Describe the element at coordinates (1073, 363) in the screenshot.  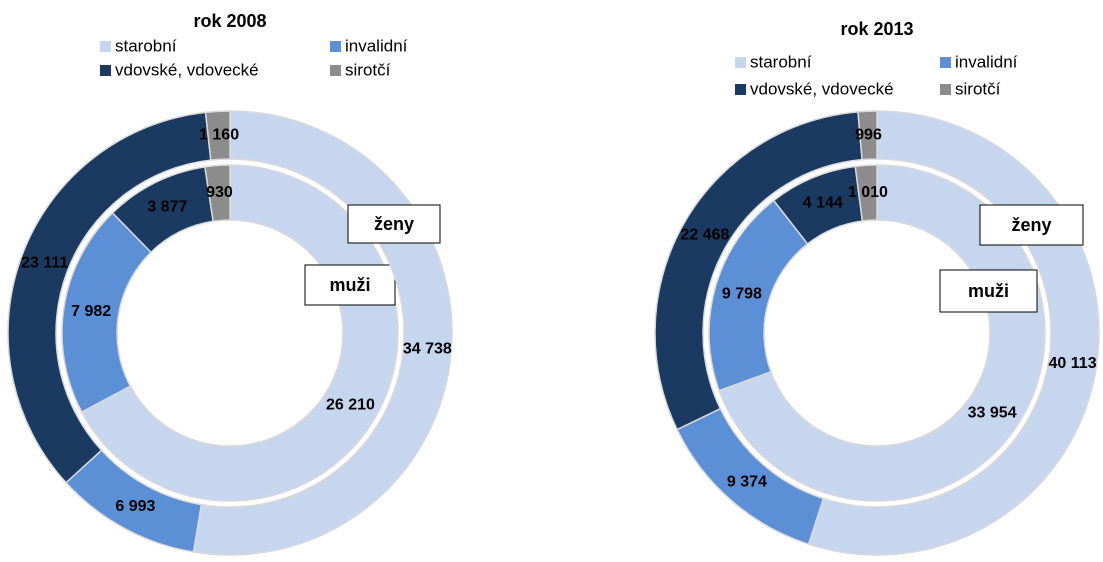
I see `data-label: 40 113` at that location.